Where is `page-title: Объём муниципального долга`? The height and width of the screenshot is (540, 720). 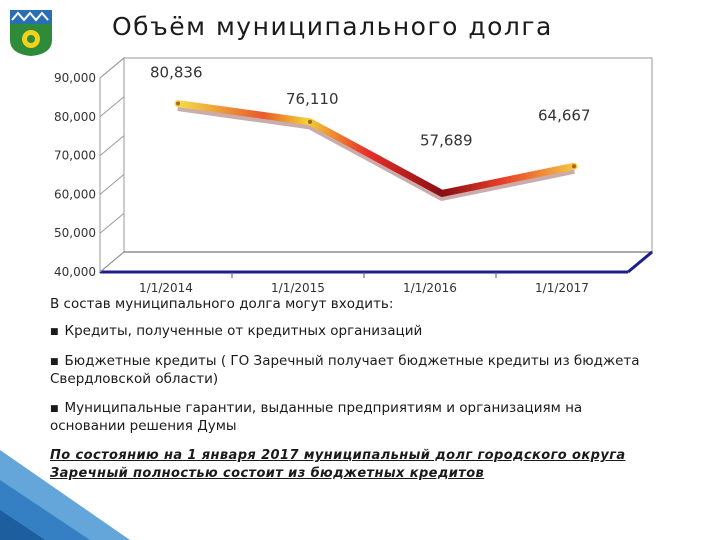
page-title: Объём муниципального долга is located at coordinates (332, 26).